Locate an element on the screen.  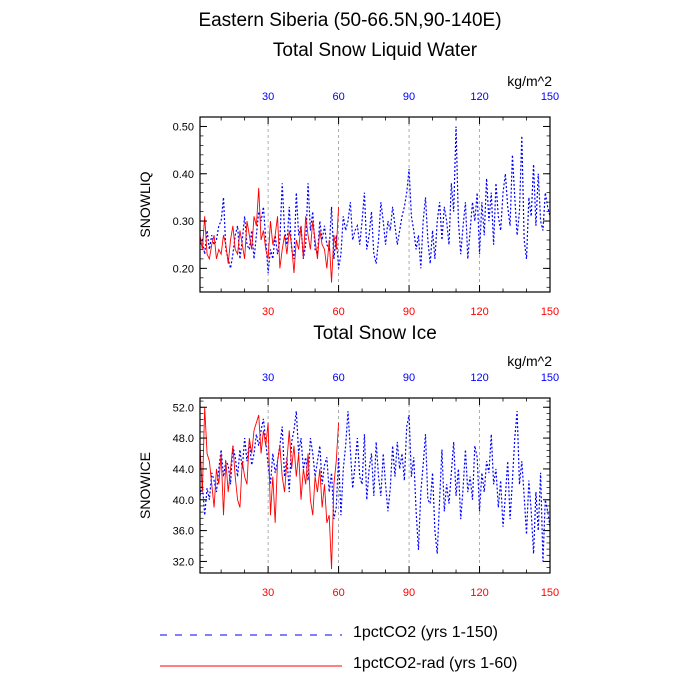
bottom-xtick-label-top-30: 30 is located at coordinates (268, 378).